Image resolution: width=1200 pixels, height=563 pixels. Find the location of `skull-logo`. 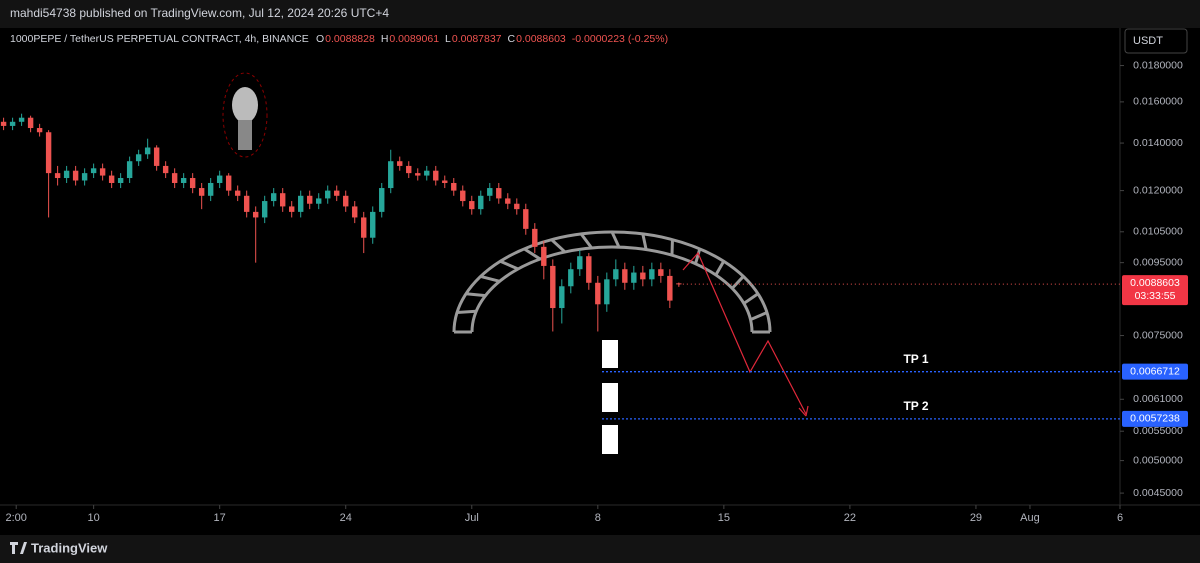

skull-logo is located at coordinates (245, 115).